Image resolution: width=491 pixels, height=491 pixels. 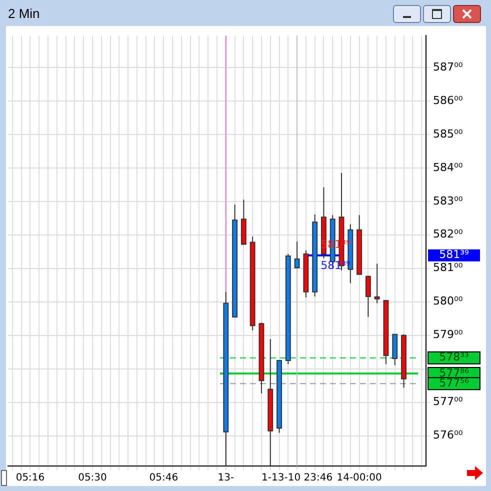 What do you see at coordinates (448, 67) in the screenshot?
I see `y-tick-label: 587⁰⁰` at bounding box center [448, 67].